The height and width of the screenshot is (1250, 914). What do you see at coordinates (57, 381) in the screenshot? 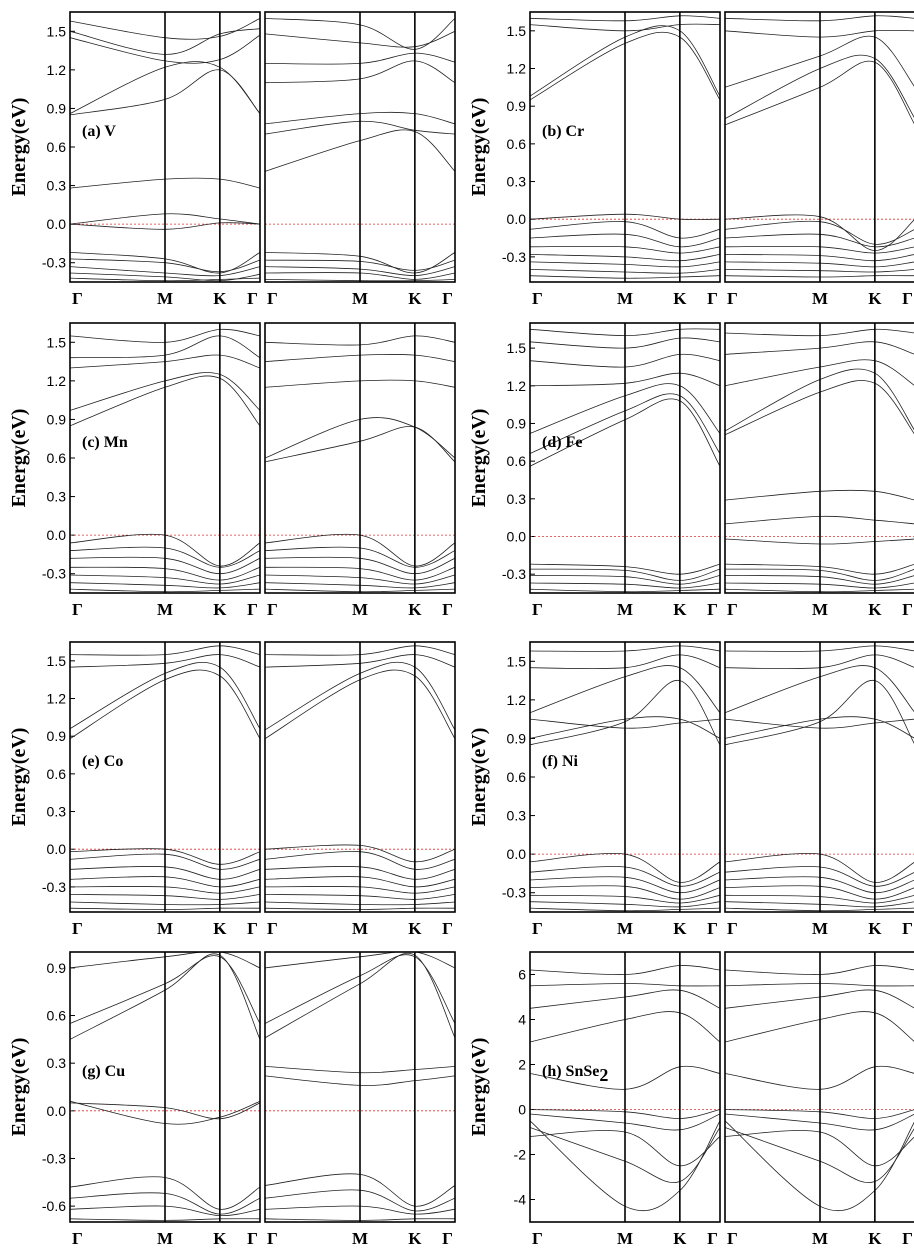
I see `y-tick-label: 1.2` at bounding box center [57, 381].